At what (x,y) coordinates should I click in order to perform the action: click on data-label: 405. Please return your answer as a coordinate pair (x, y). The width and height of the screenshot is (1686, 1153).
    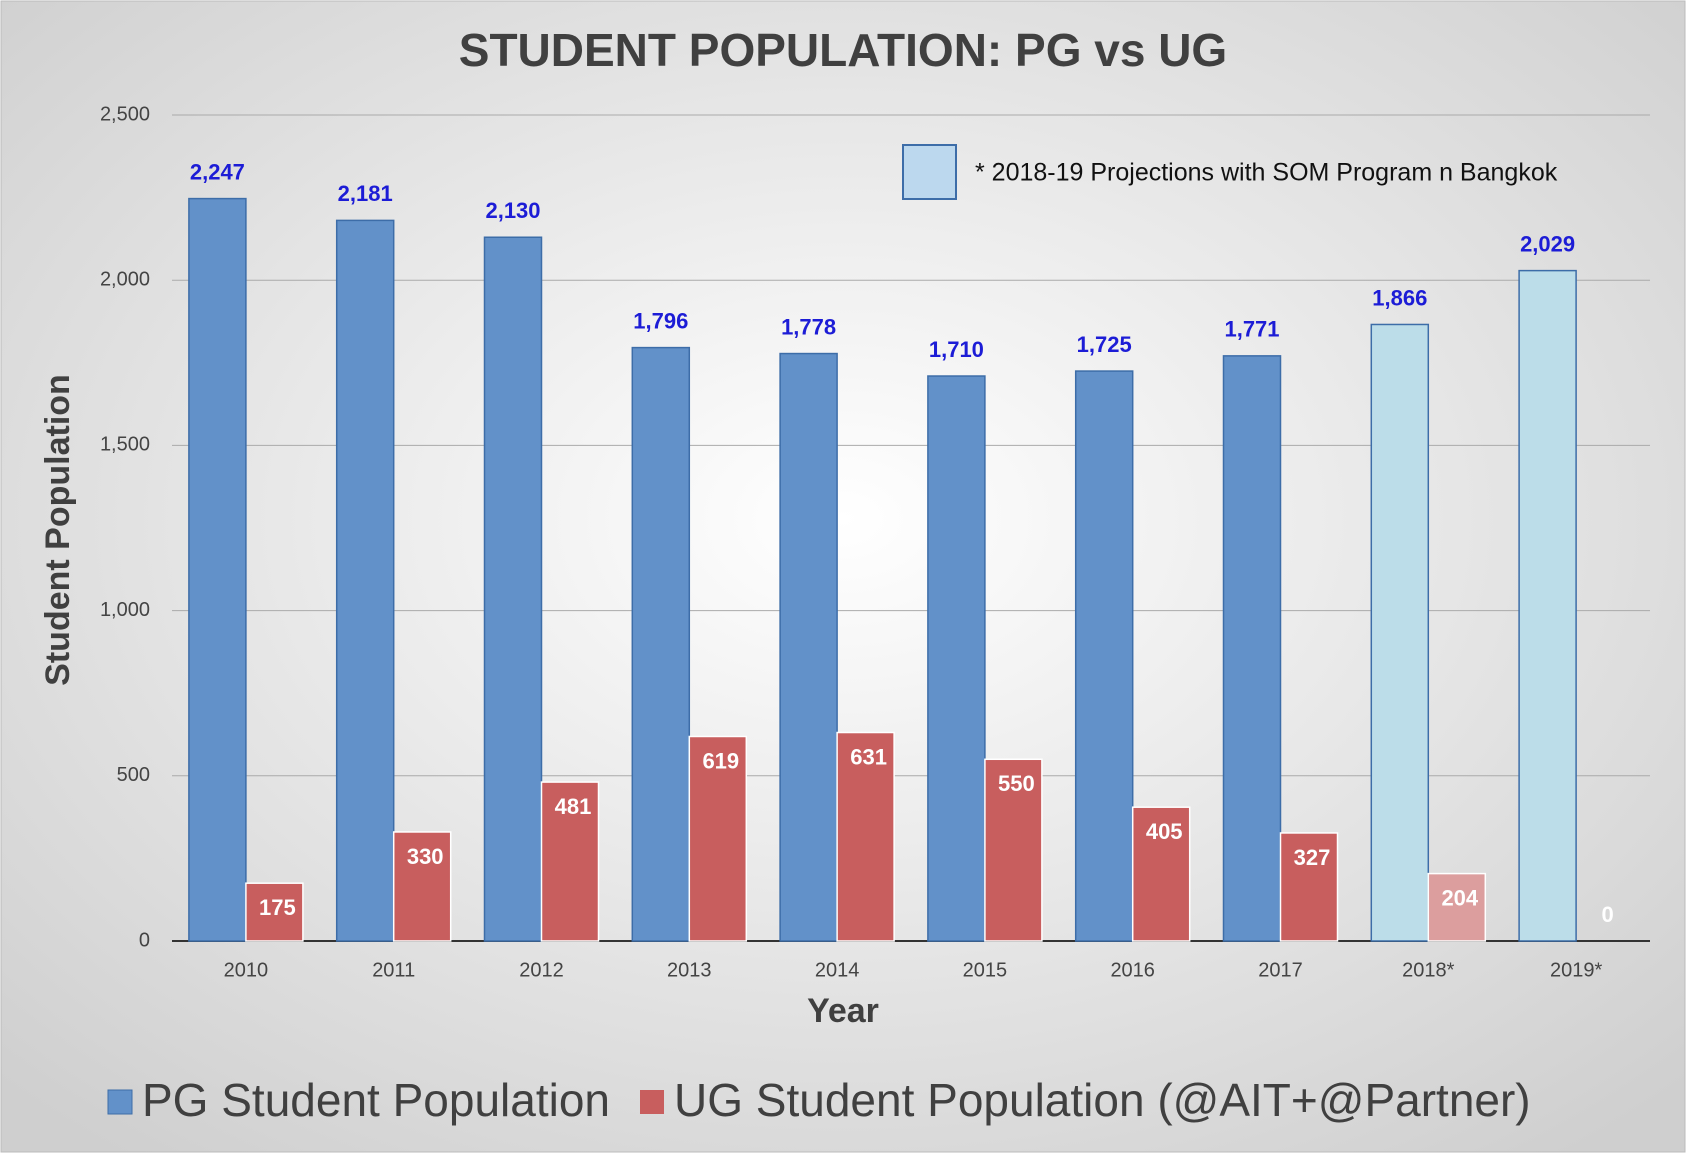
    Looking at the image, I should click on (1164, 831).